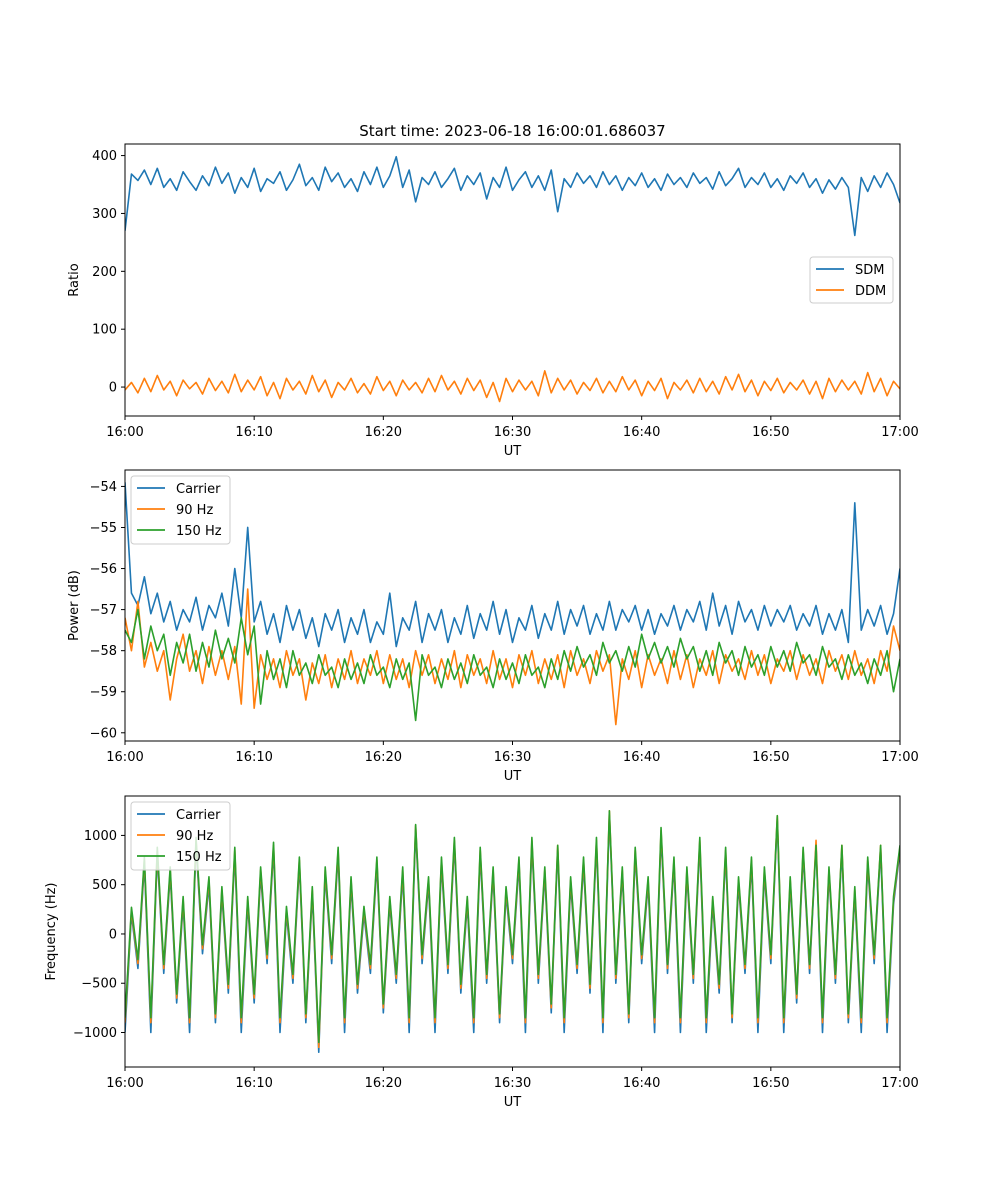  What do you see at coordinates (513, 1102) in the screenshot?
I see `frequency-x-axis-label: UT` at bounding box center [513, 1102].